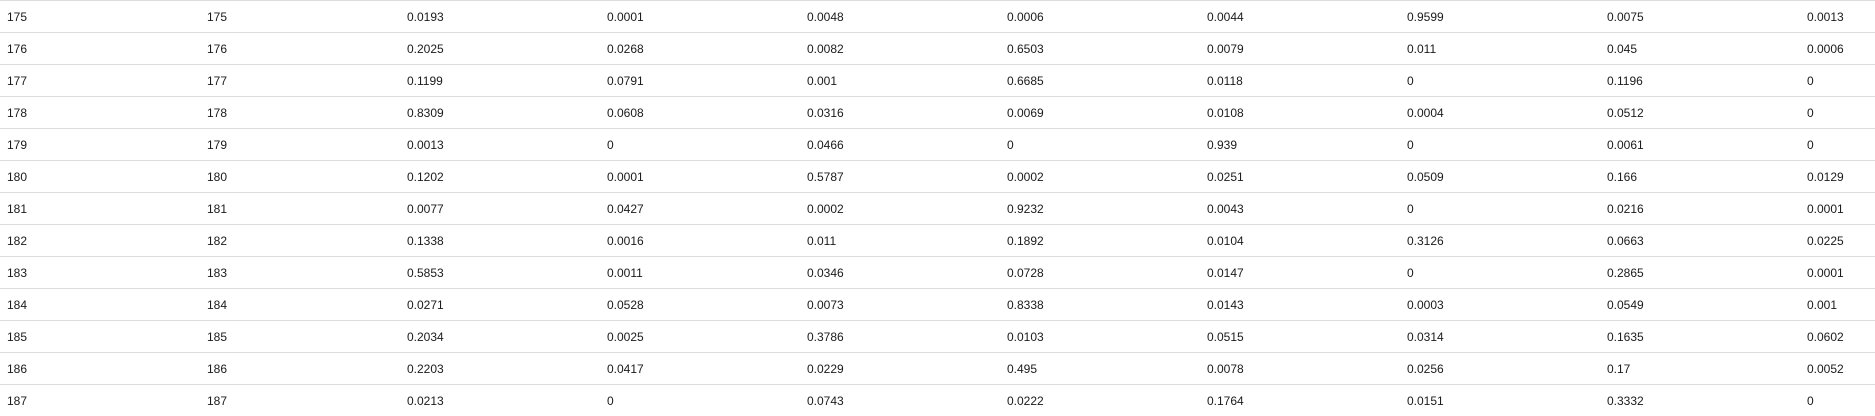  Describe the element at coordinates (900, 369) in the screenshot. I see `table-cell: 0.0229` at that location.